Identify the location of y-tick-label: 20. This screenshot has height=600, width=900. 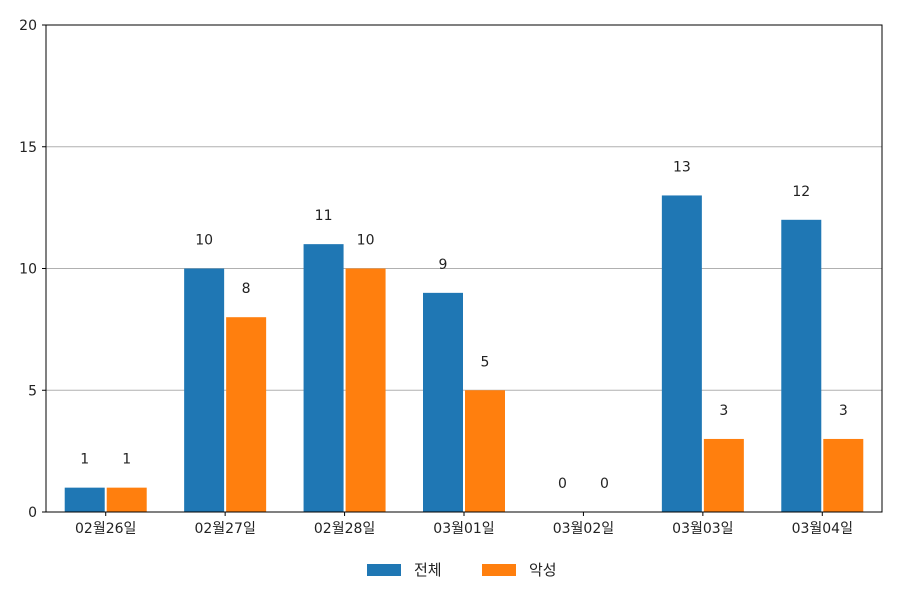
(28, 26).